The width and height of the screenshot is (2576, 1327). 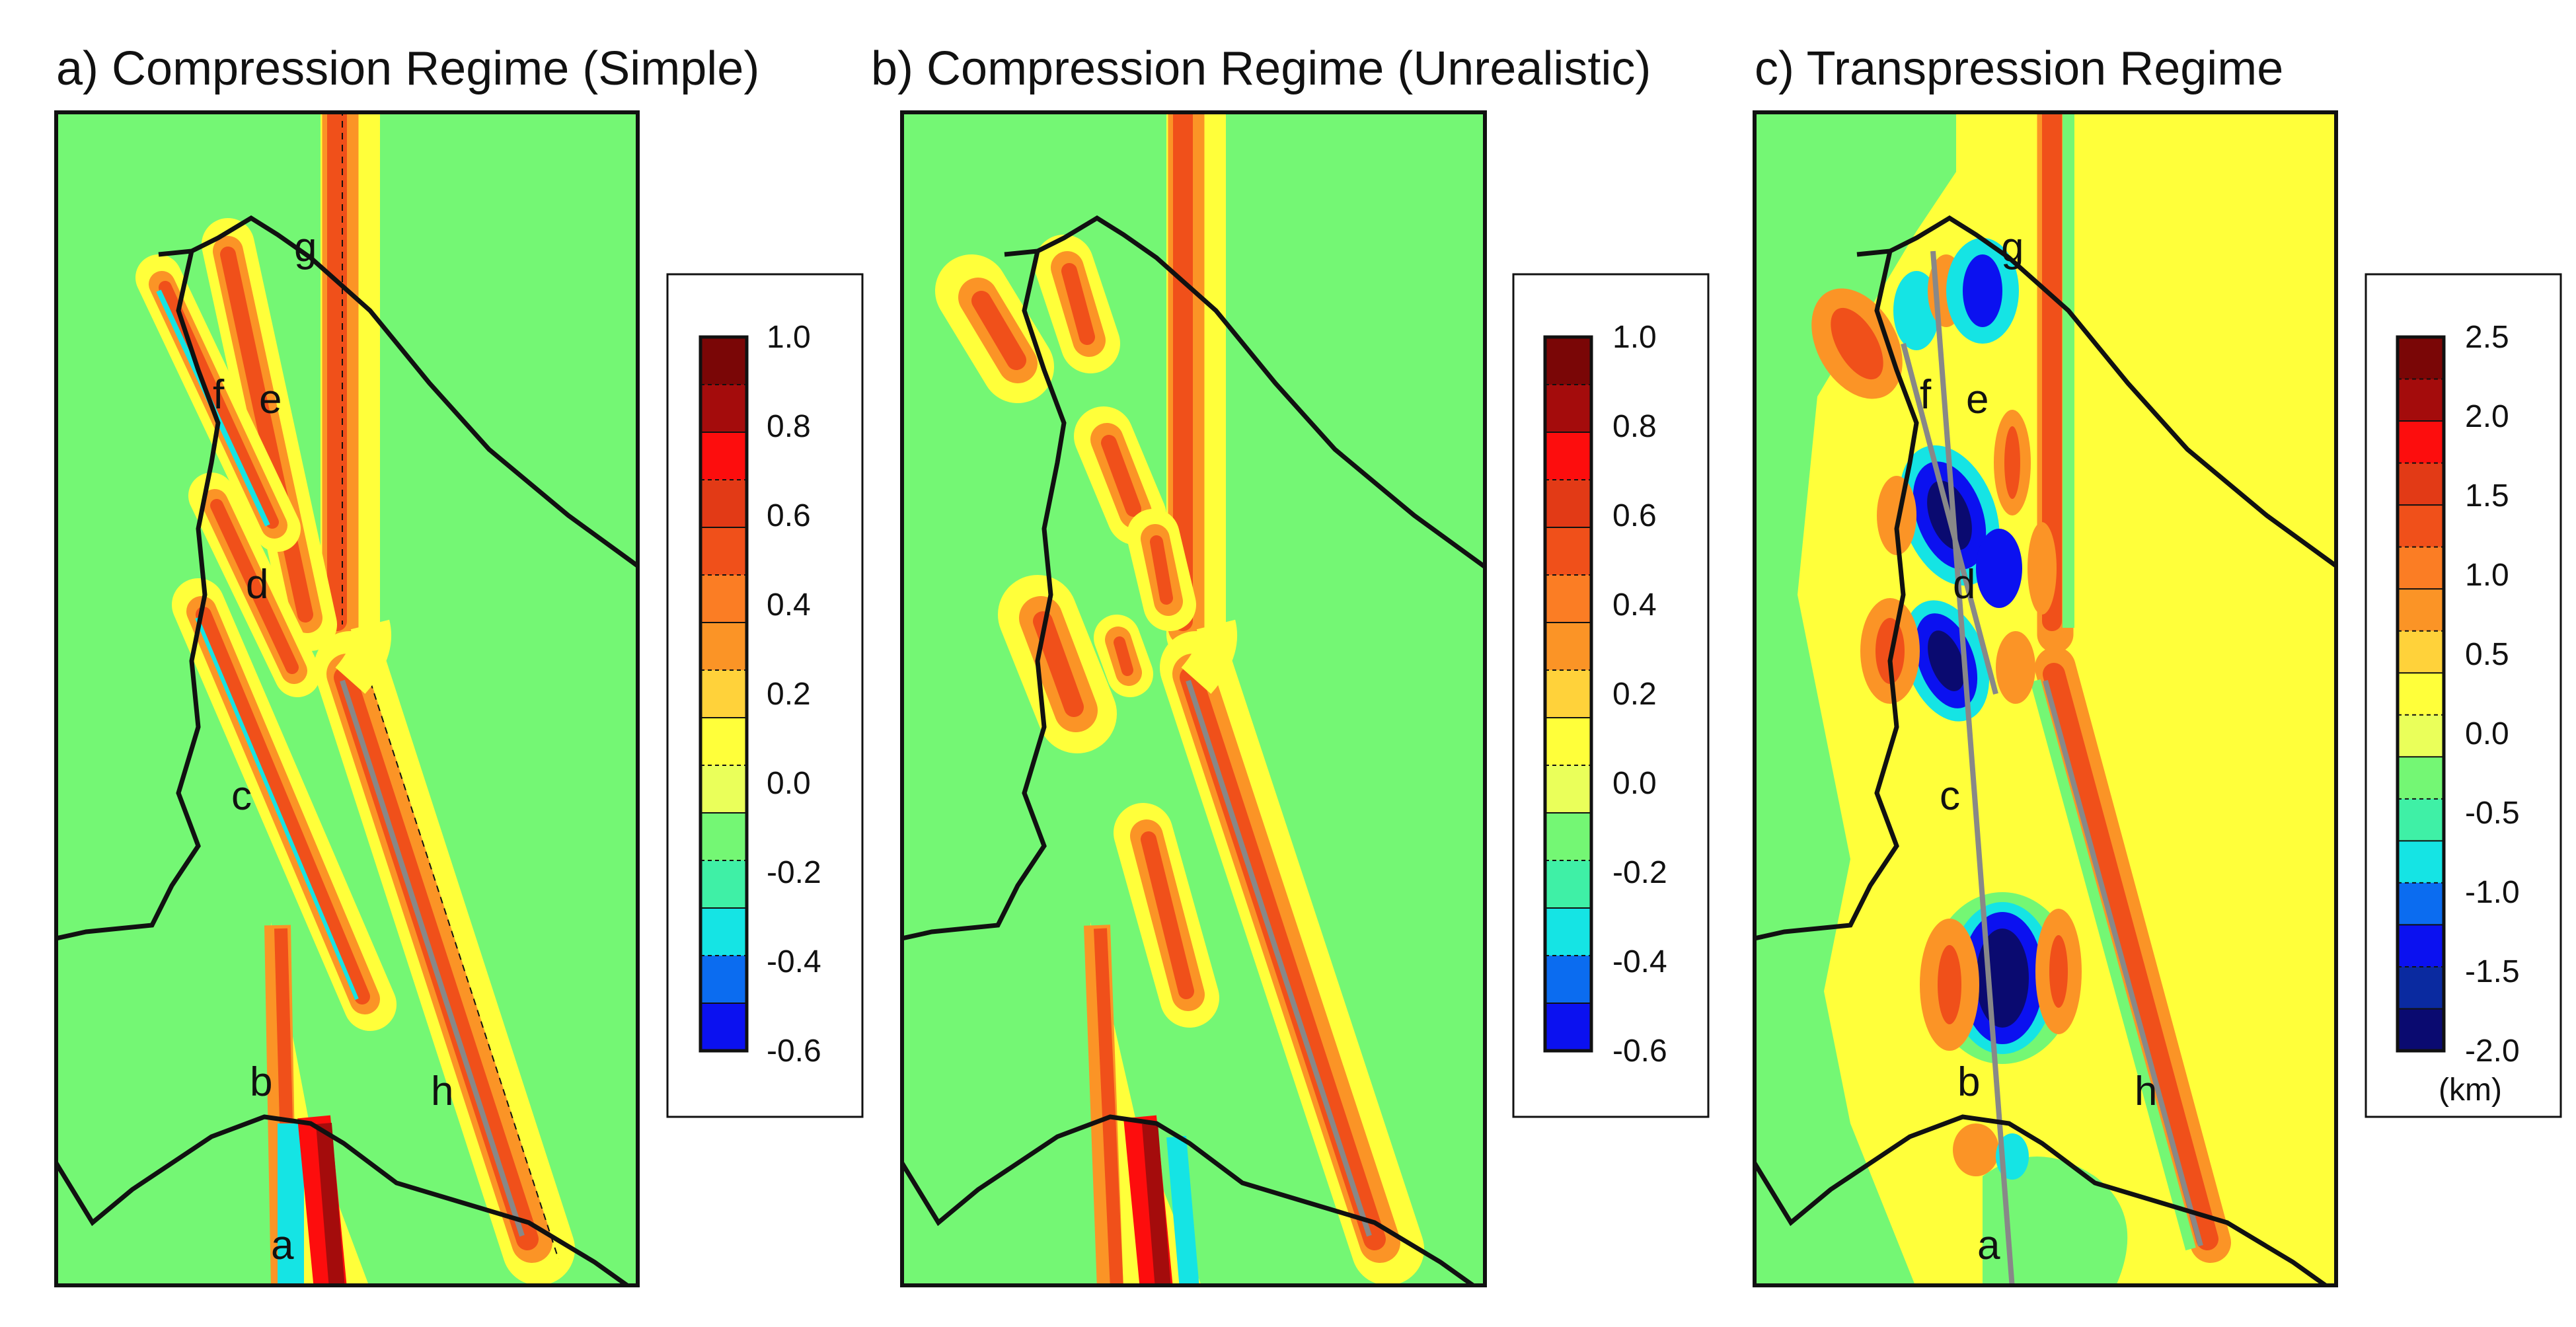 I want to click on uplift-band-d, so click(x=254, y=585).